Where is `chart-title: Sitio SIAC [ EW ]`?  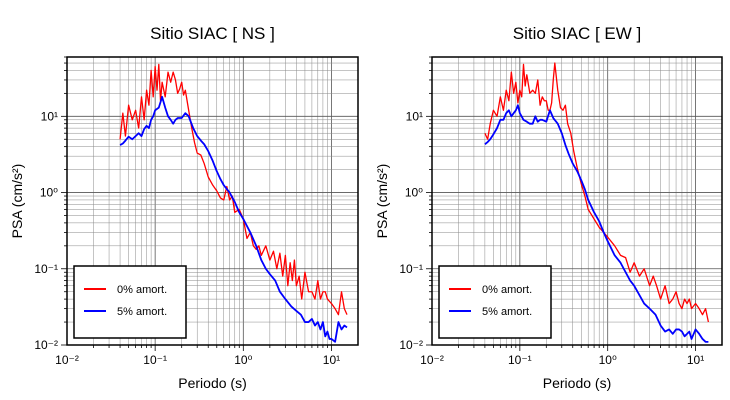
chart-title: Sitio SIAC [ EW ] is located at coordinates (577, 33).